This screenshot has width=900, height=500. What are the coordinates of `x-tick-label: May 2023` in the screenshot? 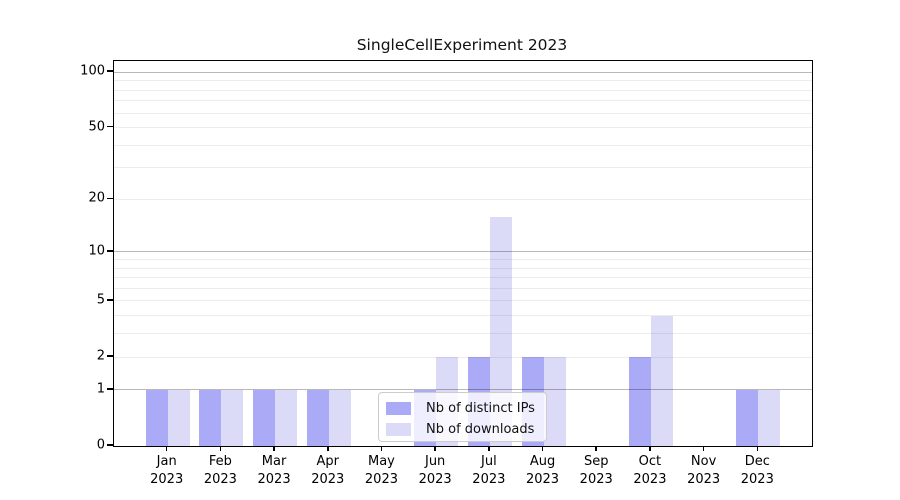 It's located at (381, 470).